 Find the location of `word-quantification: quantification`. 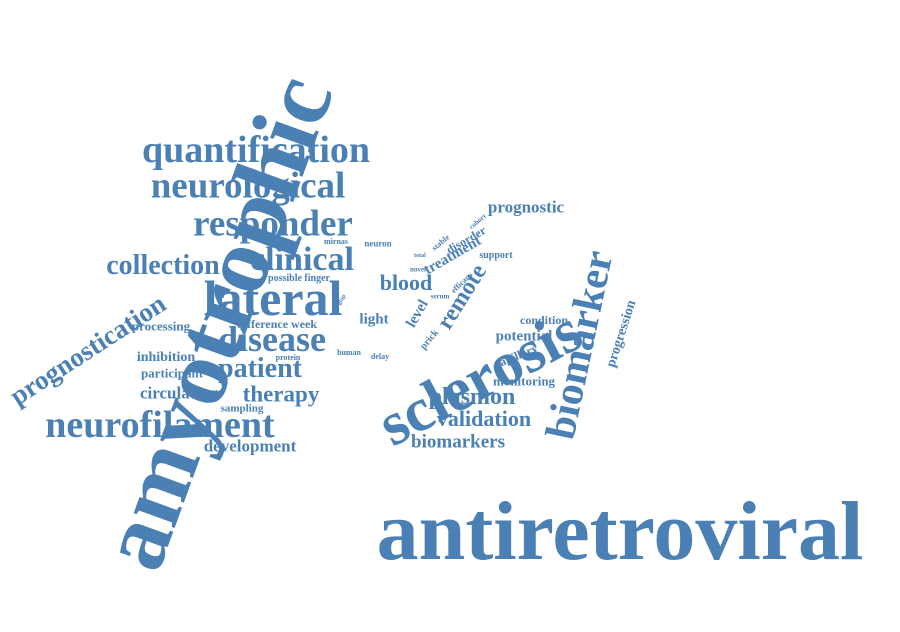

word-quantification: quantification is located at coordinates (256, 150).